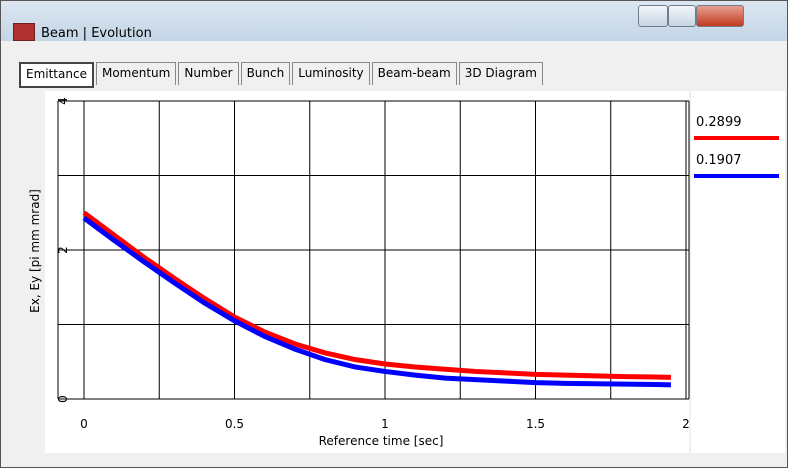  What do you see at coordinates (686, 424) in the screenshot?
I see `x-tick-label: 2` at bounding box center [686, 424].